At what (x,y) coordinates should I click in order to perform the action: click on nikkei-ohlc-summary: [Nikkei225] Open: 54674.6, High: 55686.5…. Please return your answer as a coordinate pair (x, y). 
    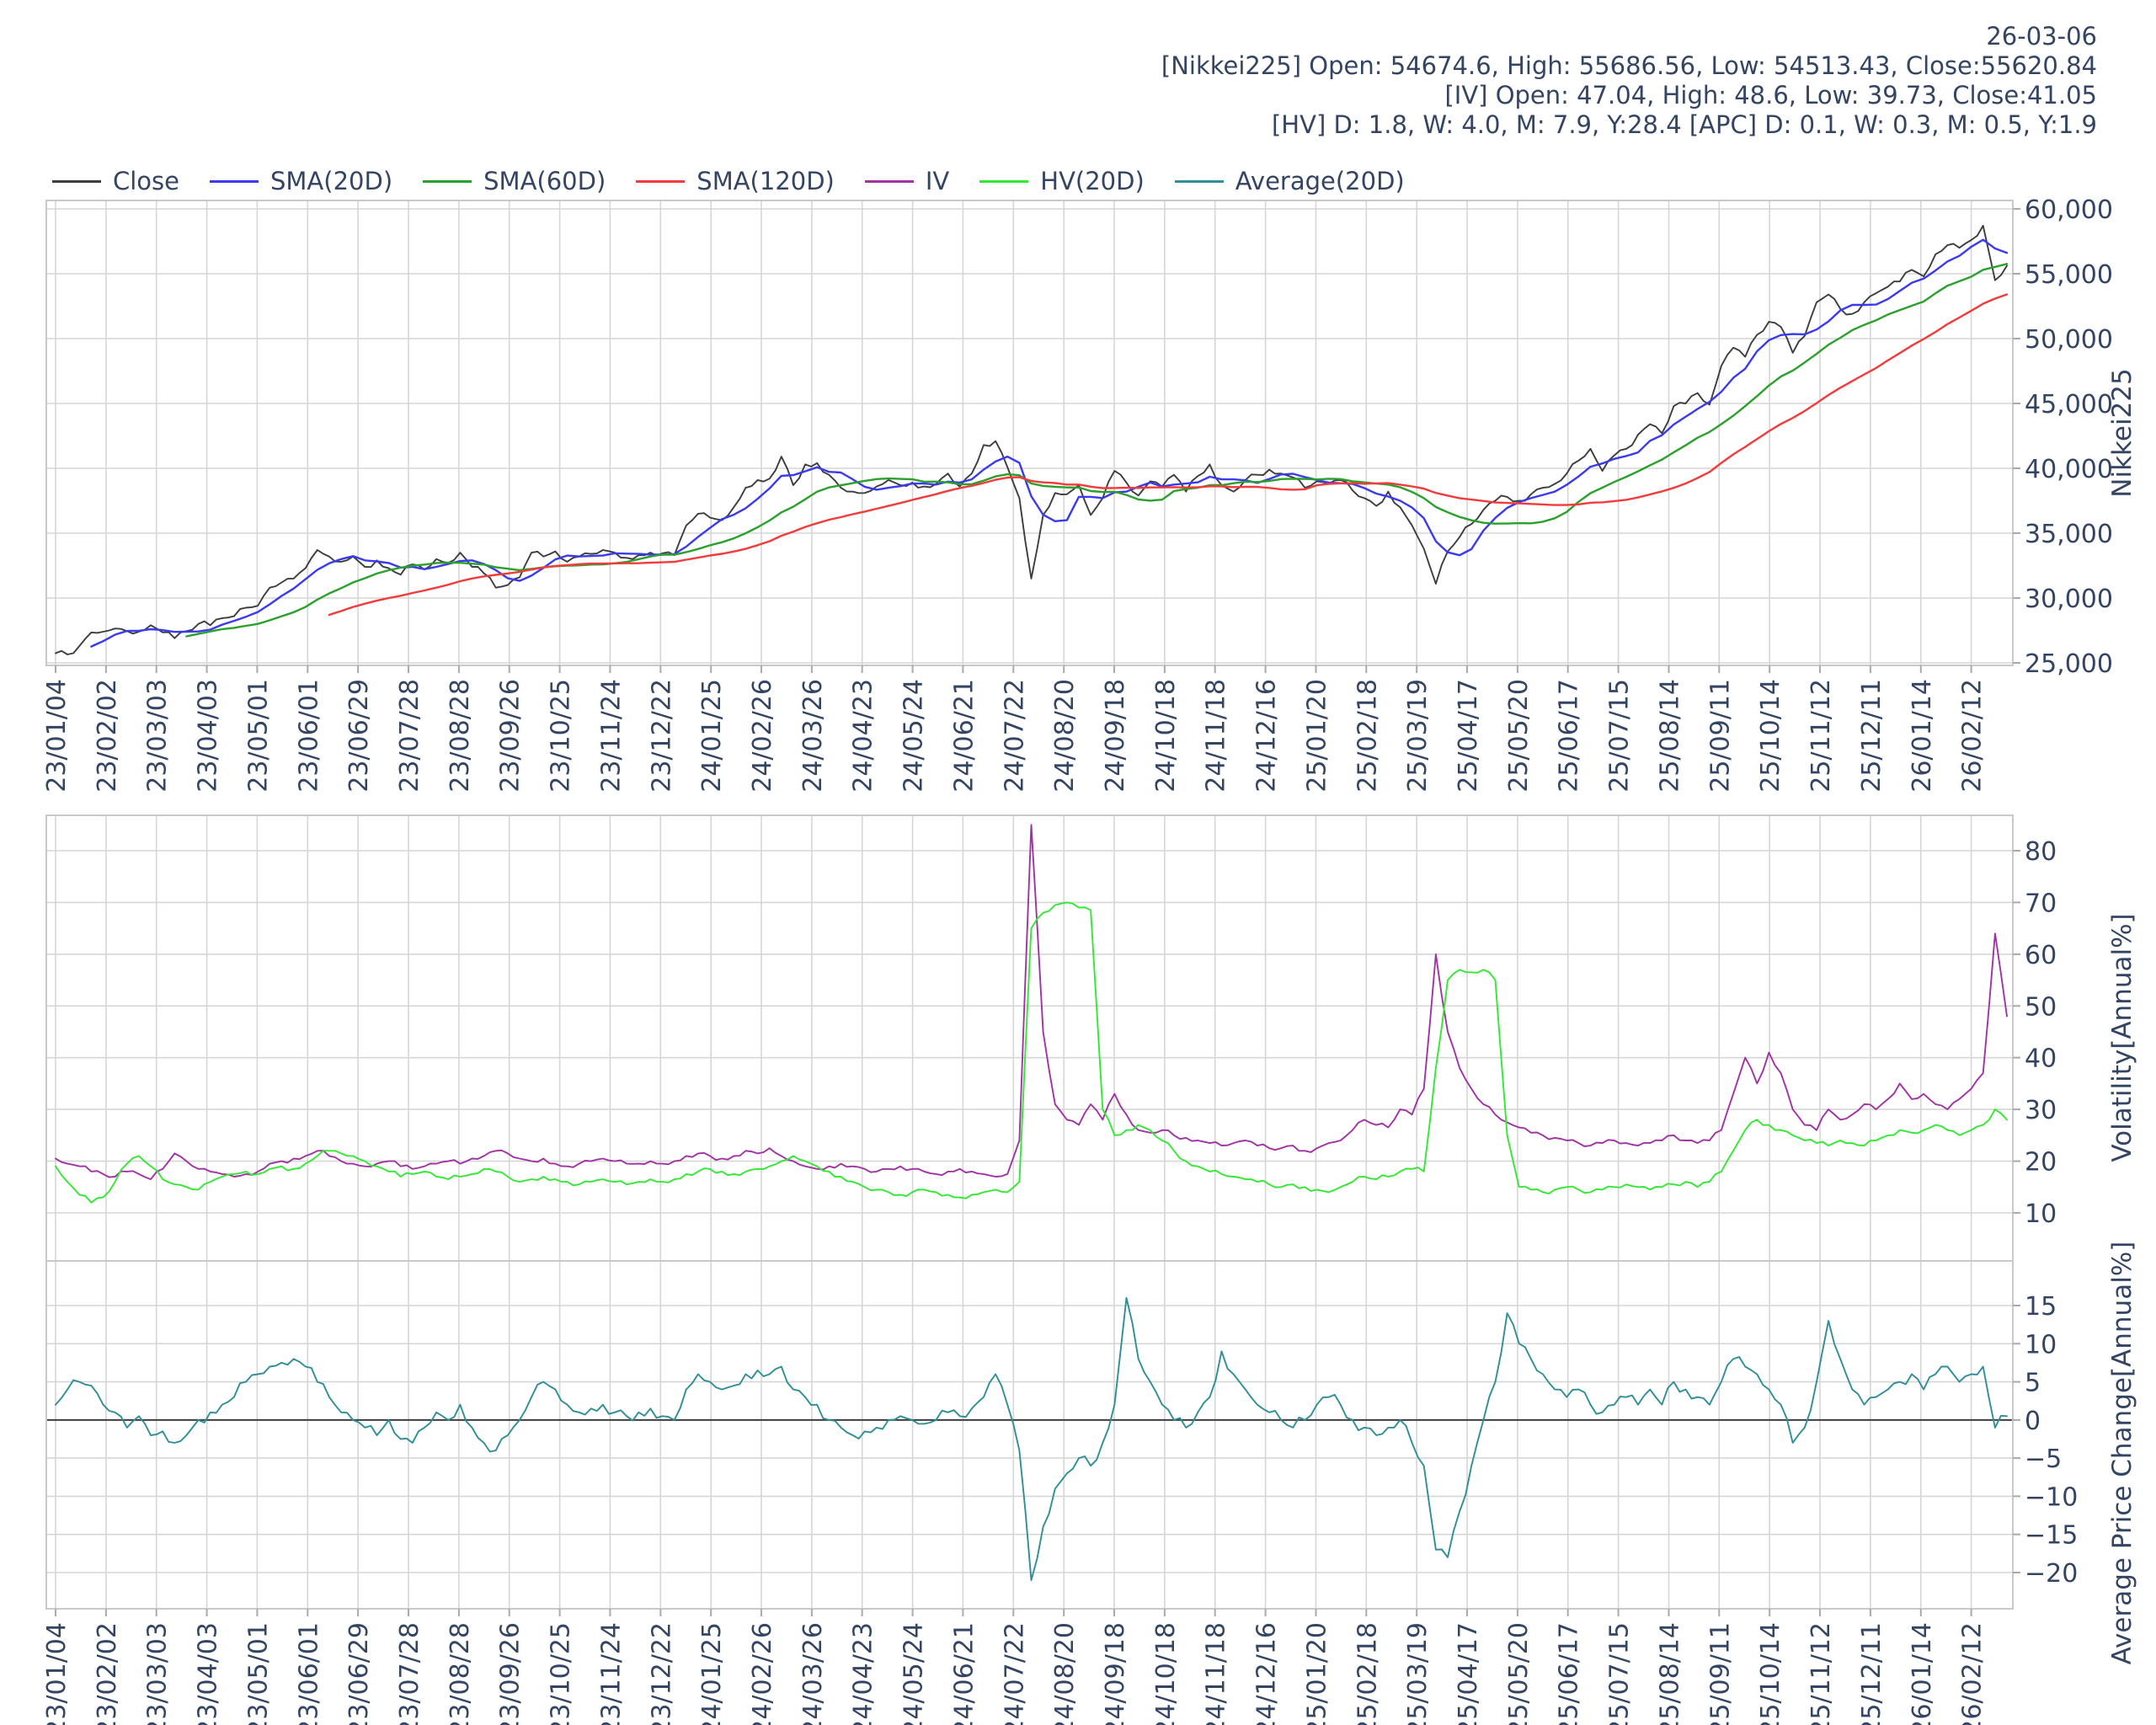
    Looking at the image, I should click on (1629, 65).